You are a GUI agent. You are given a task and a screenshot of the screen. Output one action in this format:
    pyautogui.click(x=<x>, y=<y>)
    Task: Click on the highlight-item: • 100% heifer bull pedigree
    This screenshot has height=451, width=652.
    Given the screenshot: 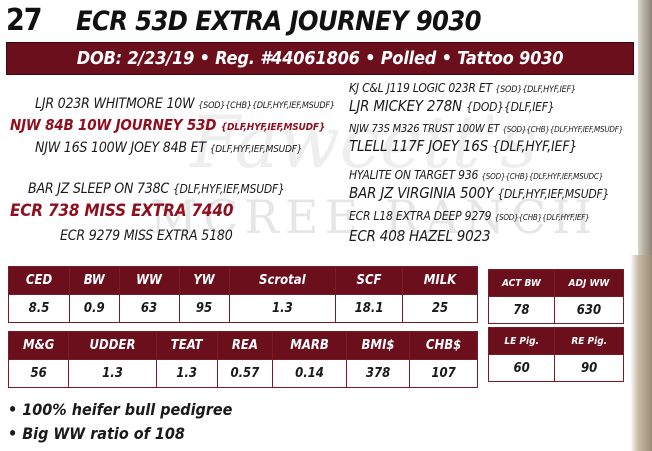 What is the action you would take?
    pyautogui.click(x=120, y=409)
    